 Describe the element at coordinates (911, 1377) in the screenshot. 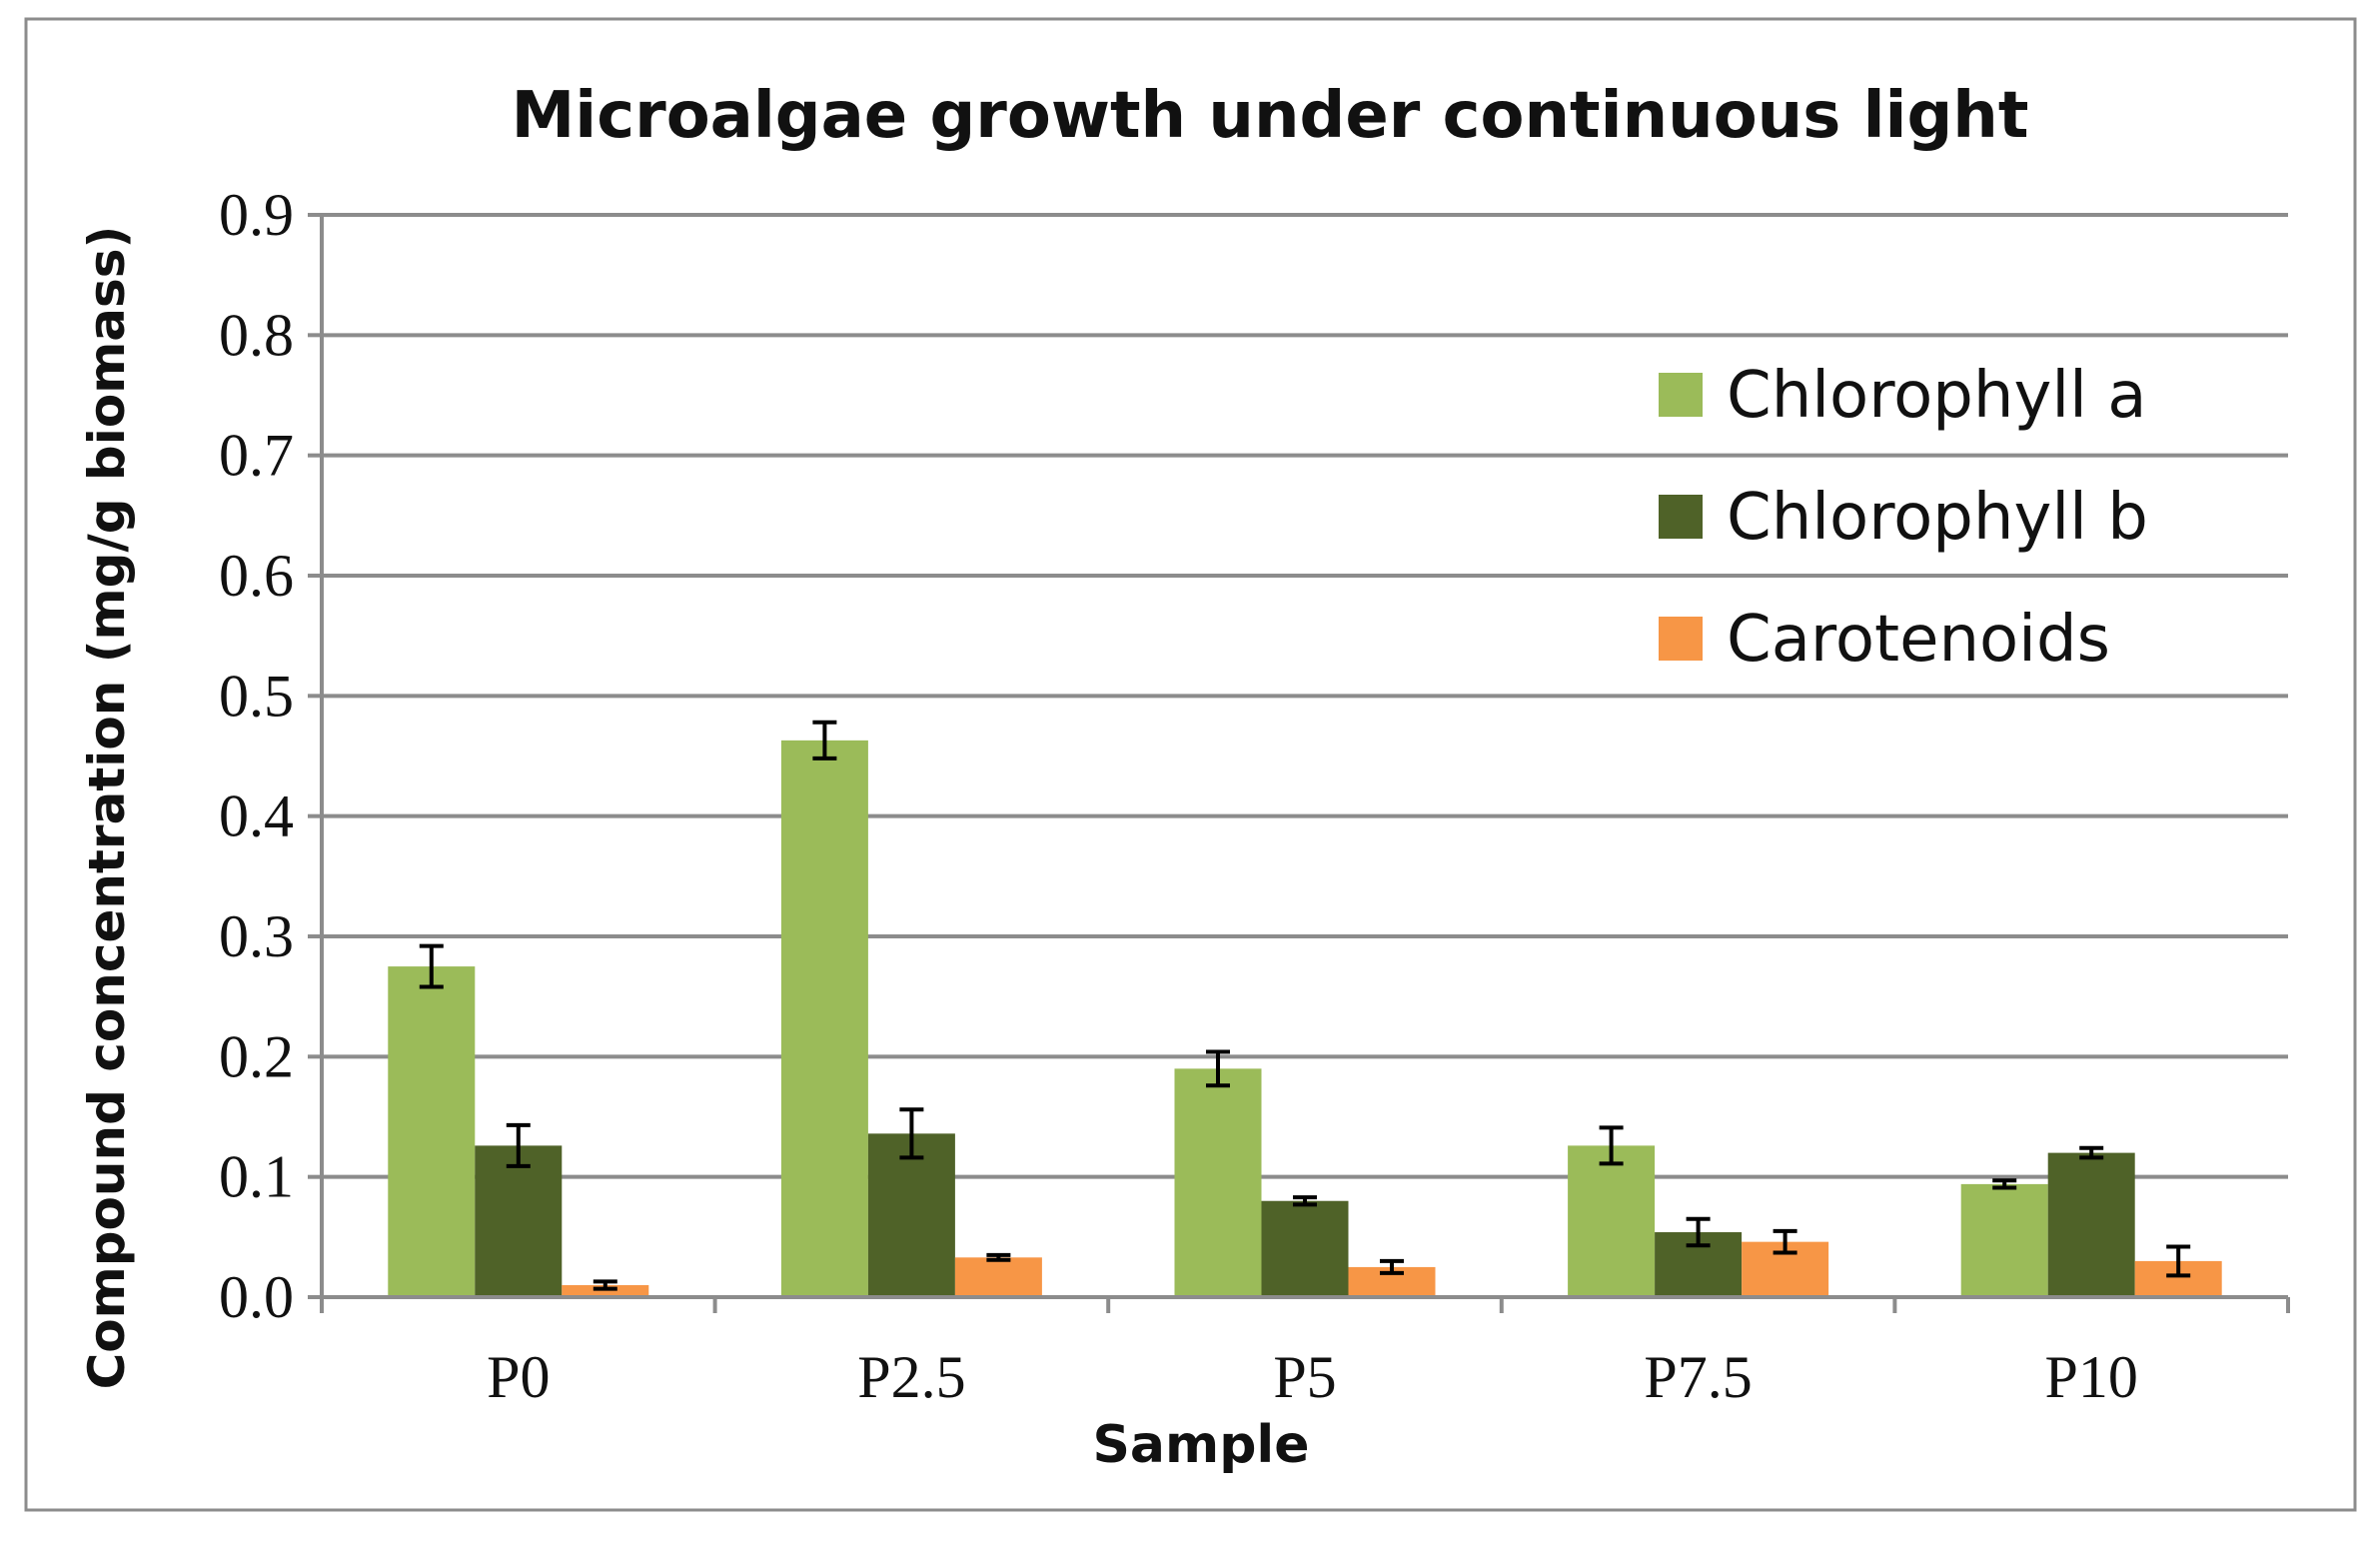

I see `x-tick-label: P2.5` at that location.